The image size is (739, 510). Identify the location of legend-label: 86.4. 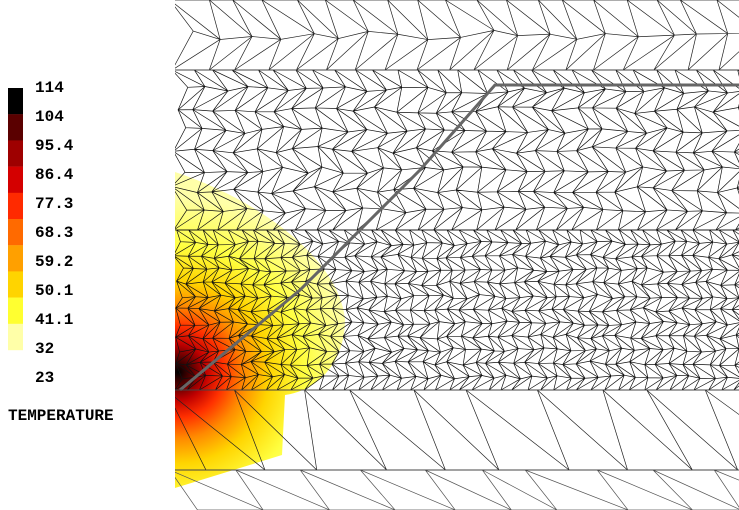
(54, 175).